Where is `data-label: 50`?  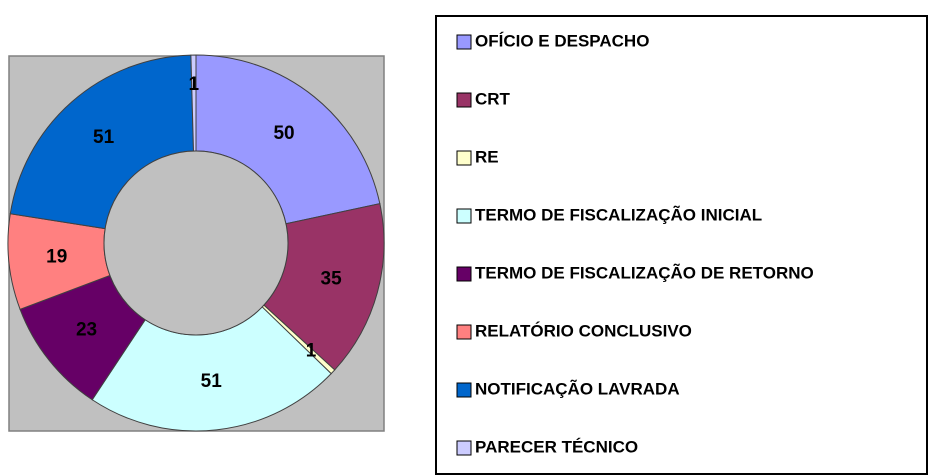 data-label: 50 is located at coordinates (283, 133).